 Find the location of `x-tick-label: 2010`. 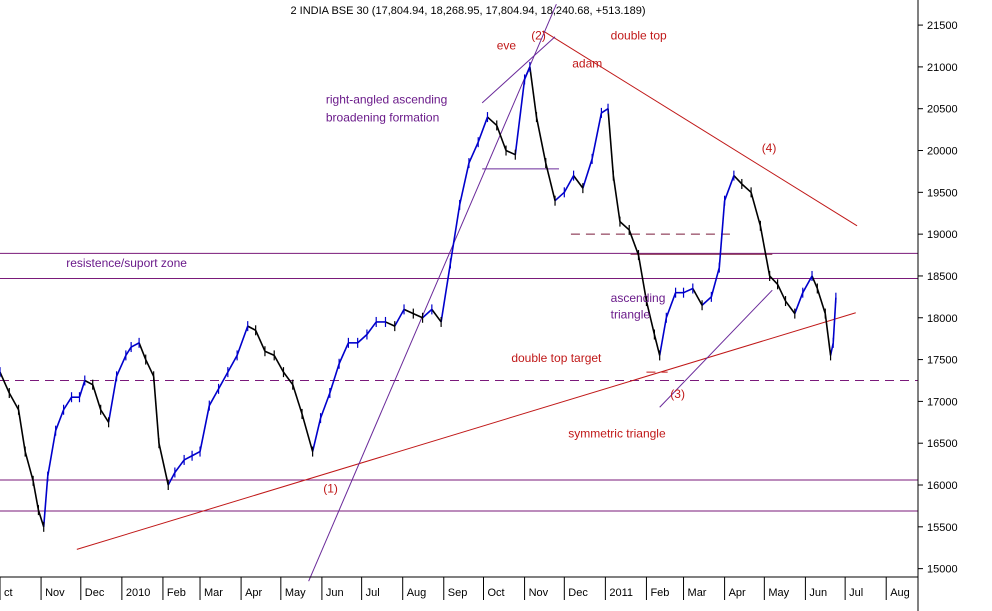

x-tick-label: 2010 is located at coordinates (138, 593).